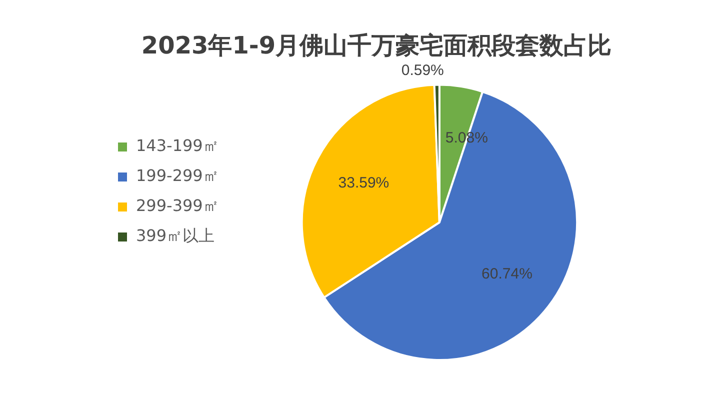  Describe the element at coordinates (177, 206) in the screenshot. I see `legend-label: 299-399㎡` at that location.